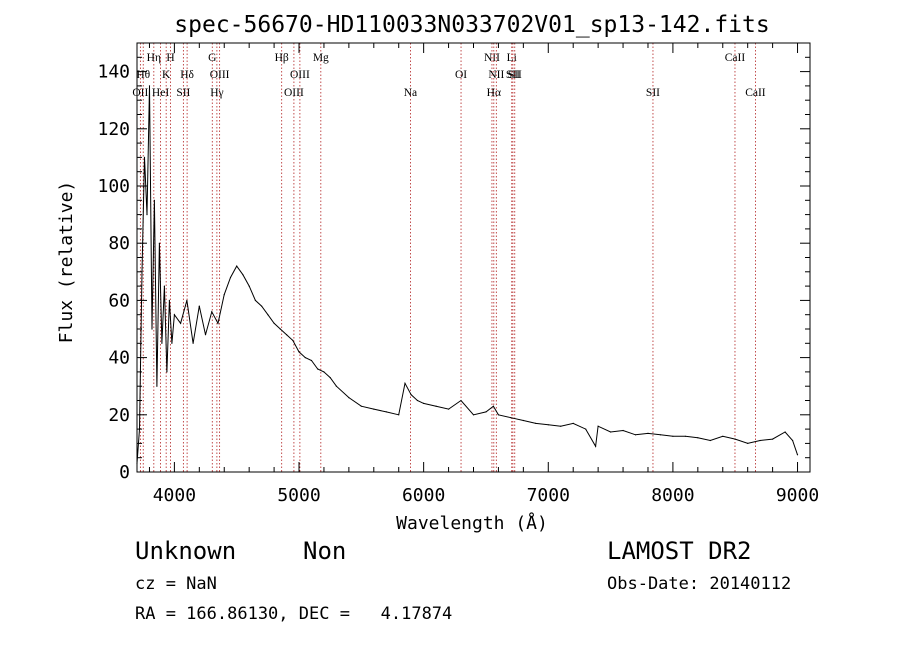 Image resolution: width=900 pixels, height=649 pixels. Describe the element at coordinates (119, 300) in the screenshot. I see `y-tick-label: 60` at that location.